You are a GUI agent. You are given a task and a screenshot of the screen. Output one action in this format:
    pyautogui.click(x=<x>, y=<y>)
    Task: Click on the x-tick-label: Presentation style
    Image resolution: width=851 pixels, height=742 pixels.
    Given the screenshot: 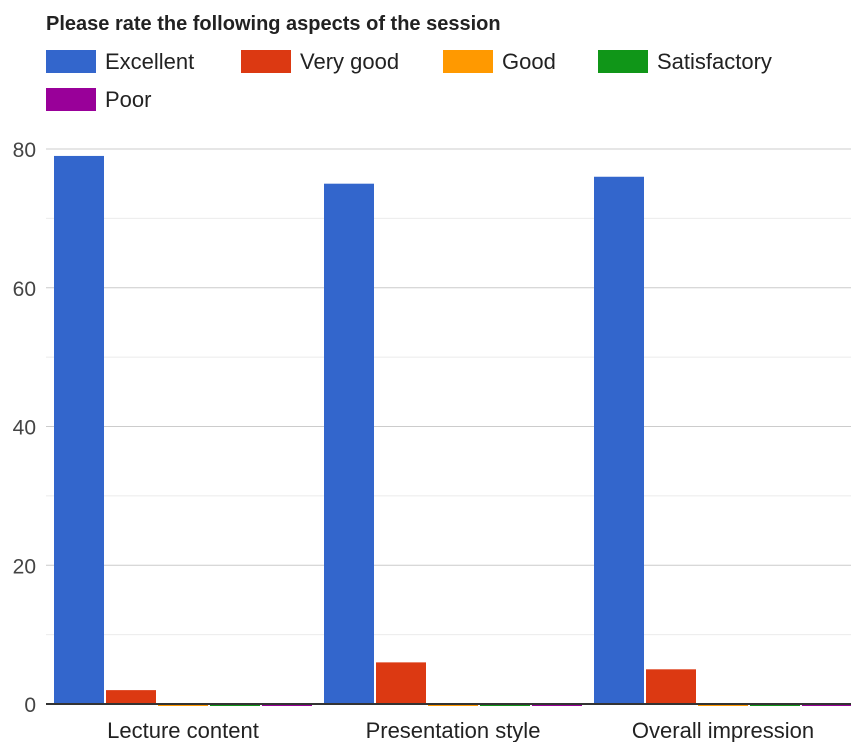 What is the action you would take?
    pyautogui.click(x=453, y=730)
    